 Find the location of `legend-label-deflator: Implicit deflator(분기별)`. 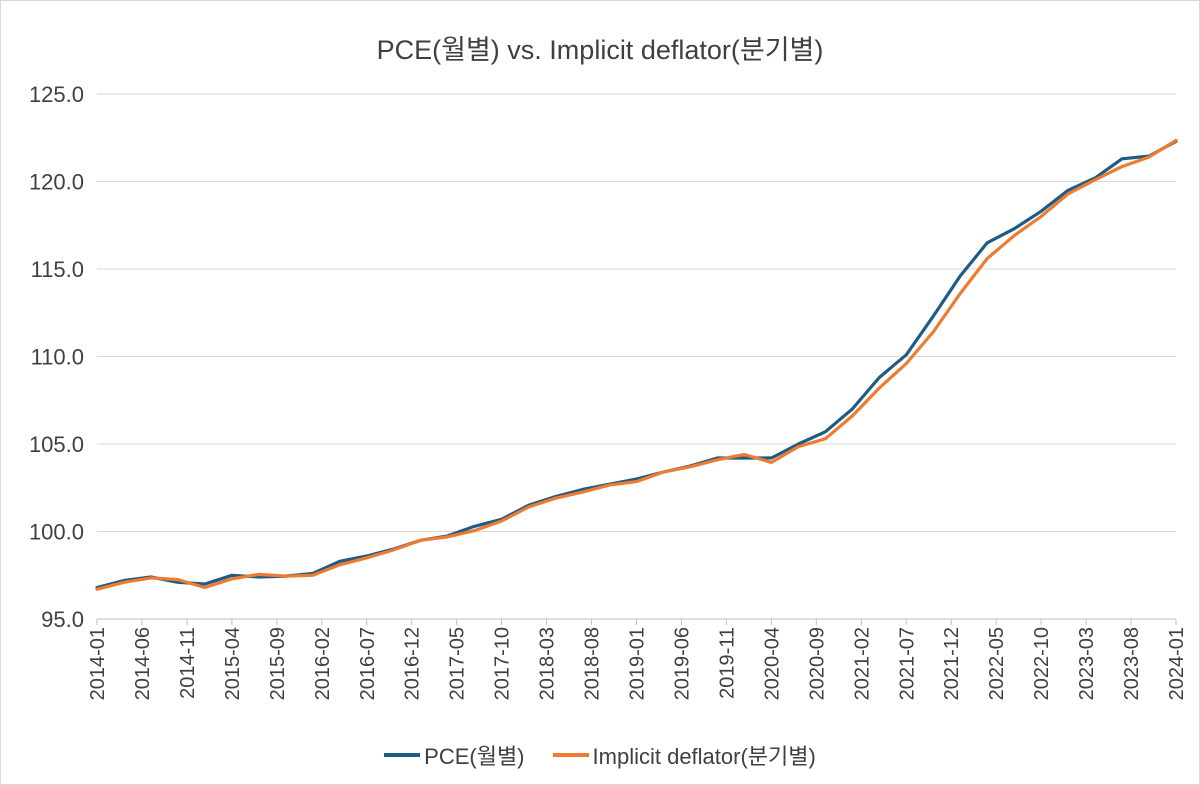

legend-label-deflator: Implicit deflator(분기별) is located at coordinates (704, 756).